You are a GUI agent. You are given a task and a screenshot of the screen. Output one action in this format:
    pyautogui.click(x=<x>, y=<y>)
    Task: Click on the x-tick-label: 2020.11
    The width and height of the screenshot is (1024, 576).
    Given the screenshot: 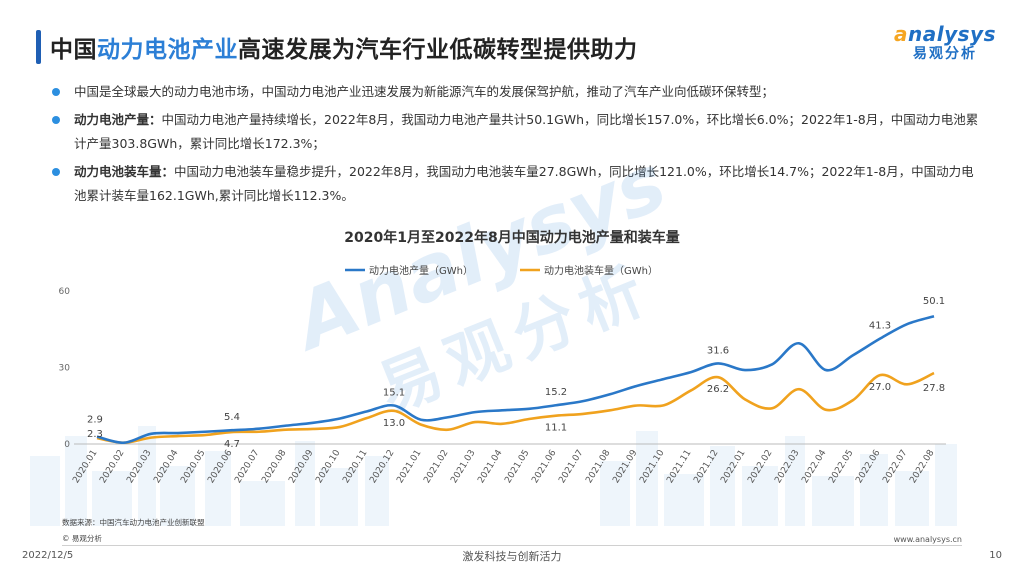 What is the action you would take?
    pyautogui.click(x=355, y=466)
    